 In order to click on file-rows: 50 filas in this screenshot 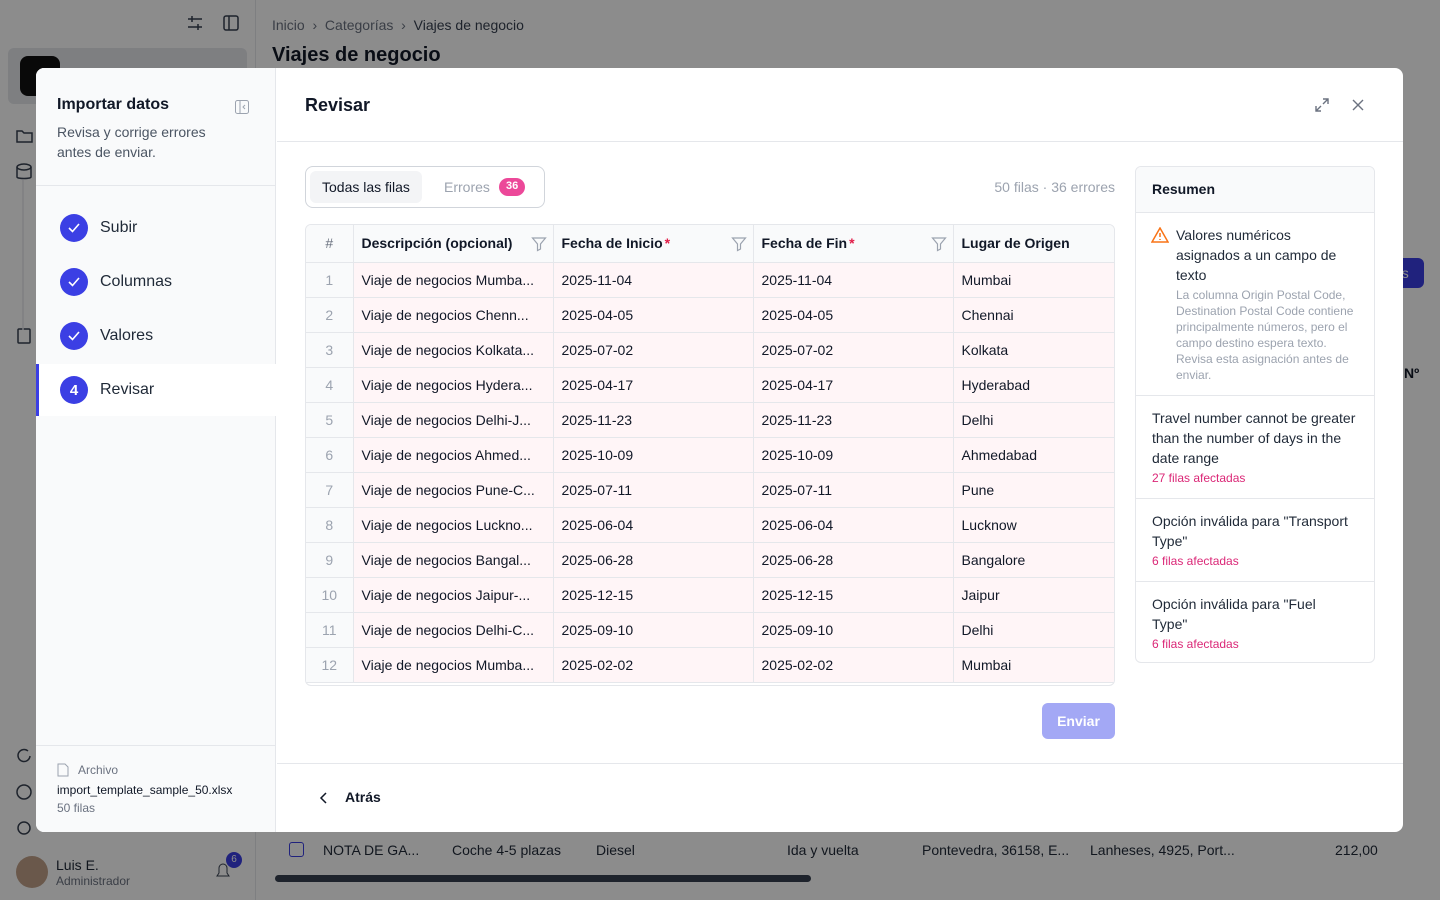, I will do `click(76, 808)`.